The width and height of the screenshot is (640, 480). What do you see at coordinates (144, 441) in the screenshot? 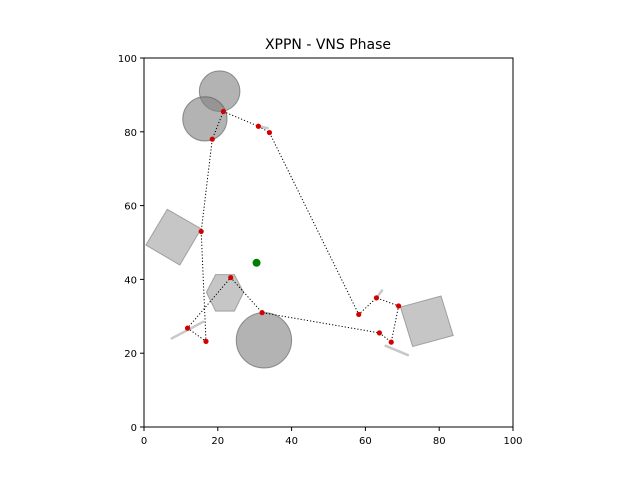
I see `x-tick-label-0: 0` at bounding box center [144, 441].